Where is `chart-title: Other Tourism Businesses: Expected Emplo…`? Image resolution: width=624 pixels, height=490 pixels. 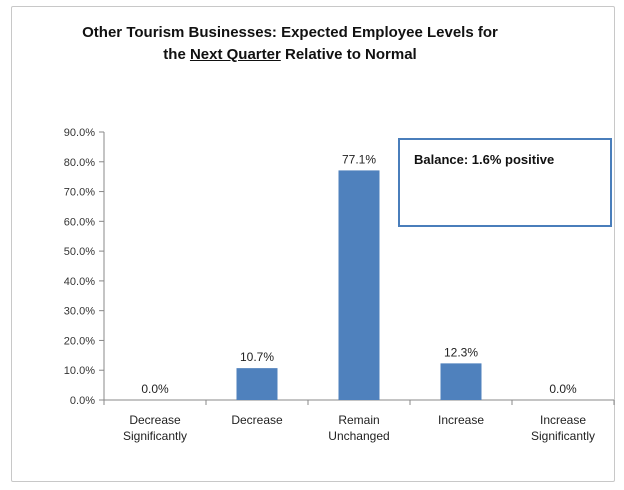
chart-title: Other Tourism Businesses: Expected Emplo… is located at coordinates (290, 44).